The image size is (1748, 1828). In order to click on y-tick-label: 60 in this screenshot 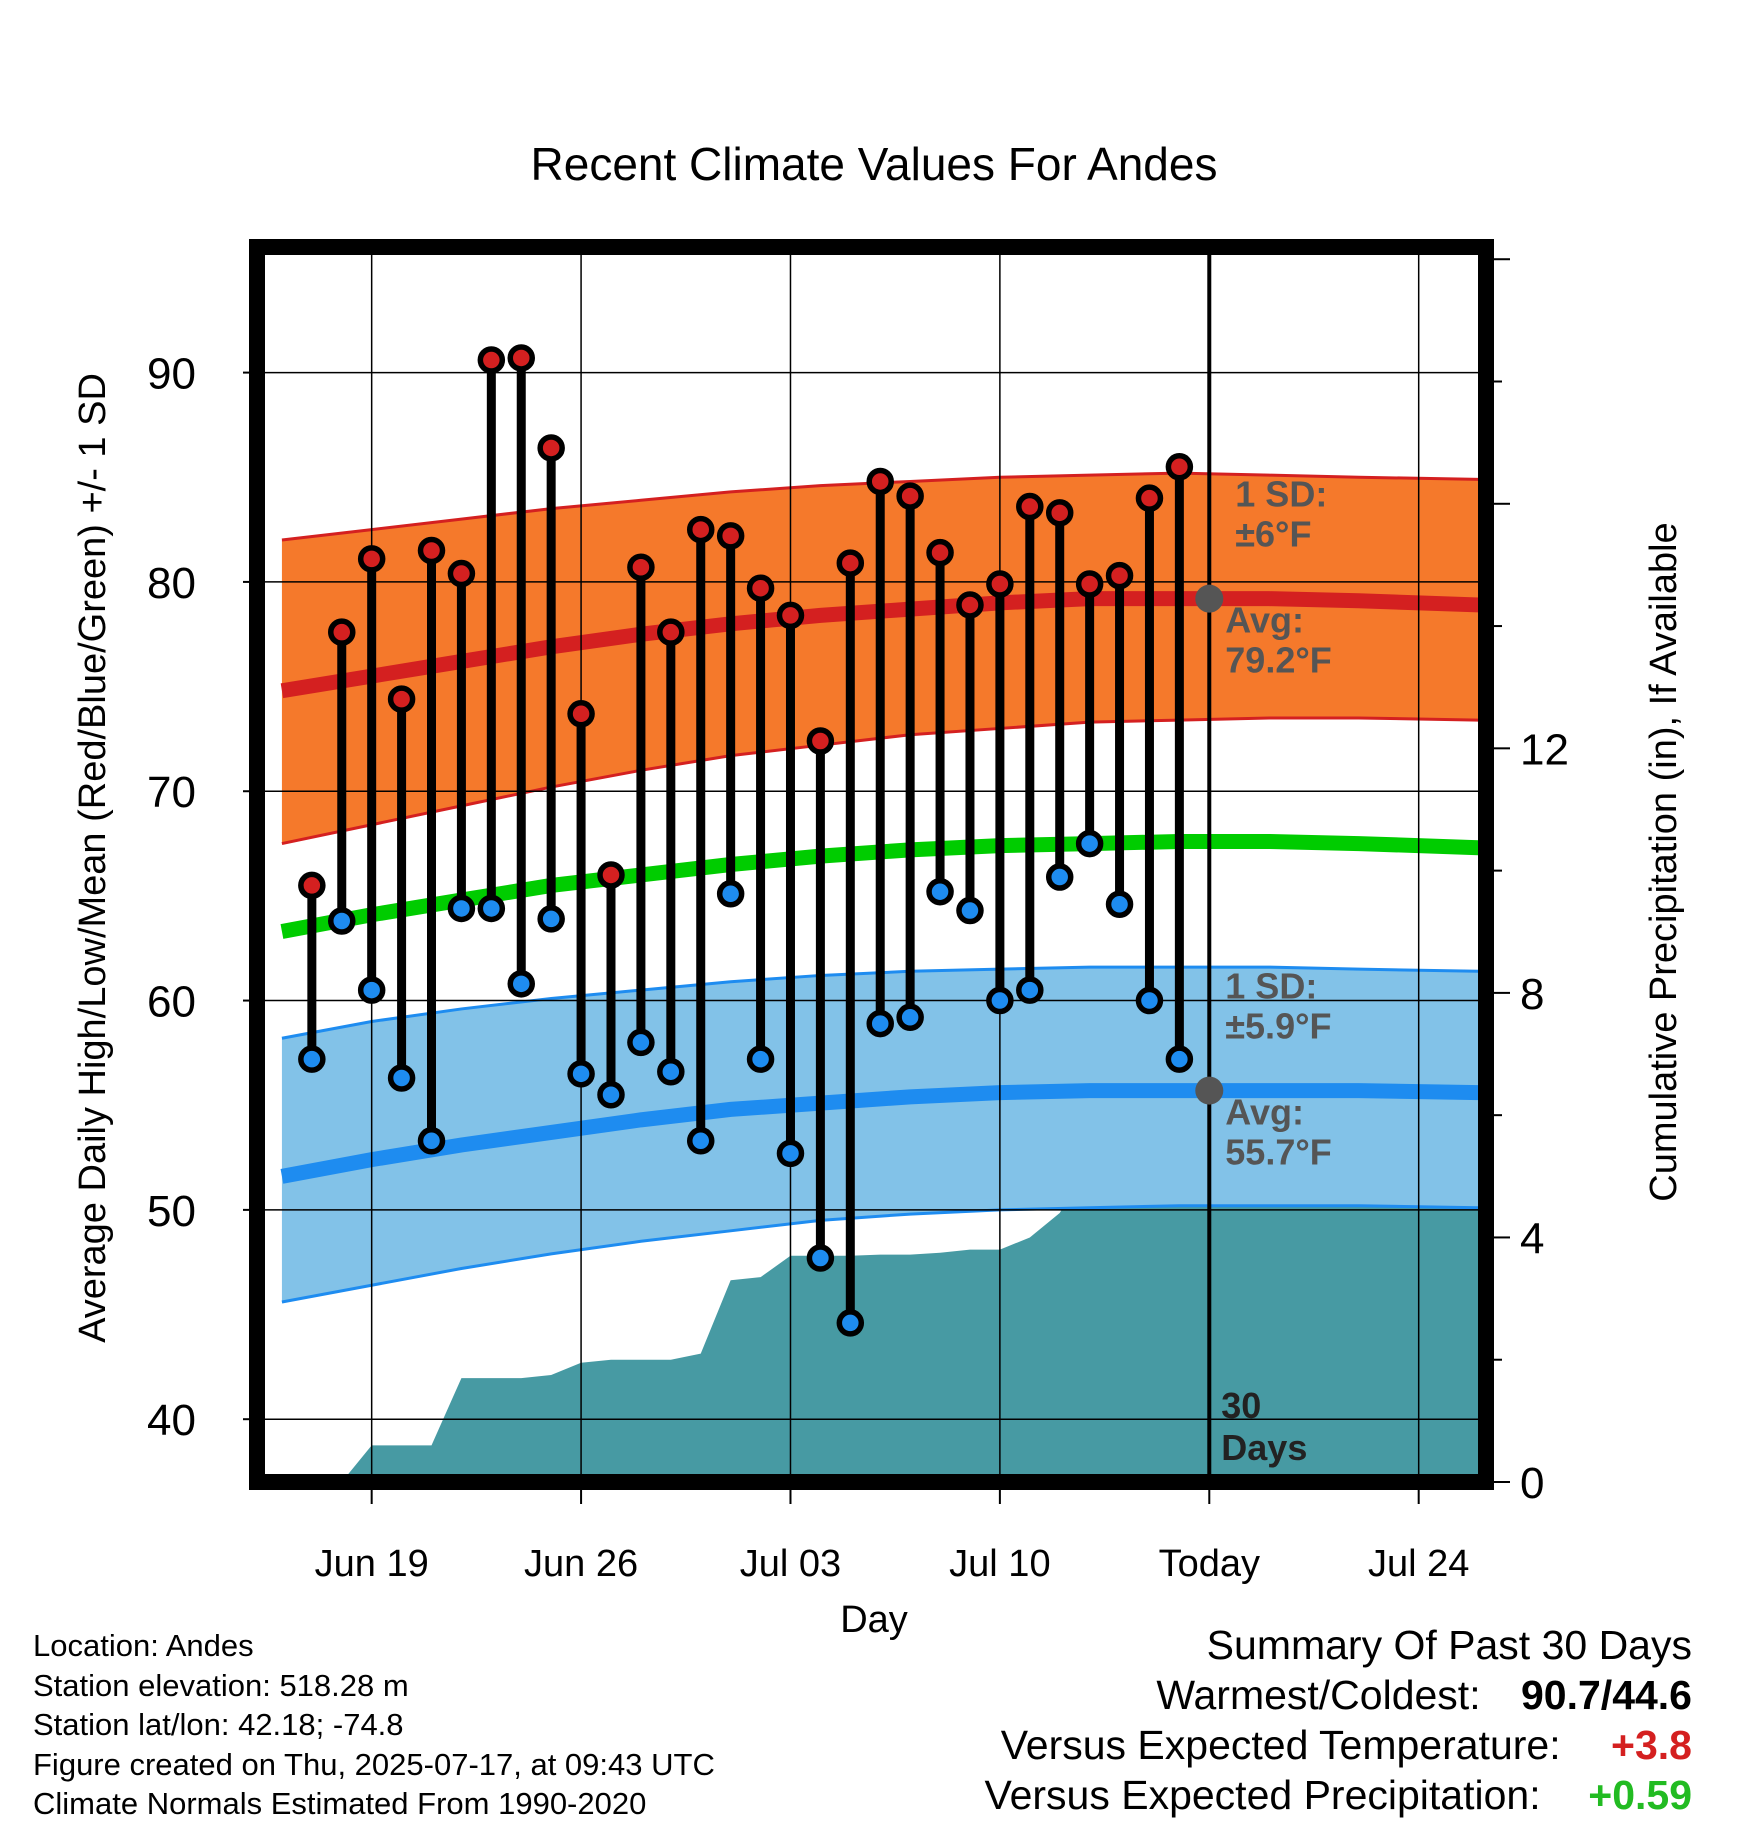, I will do `click(171, 1002)`.